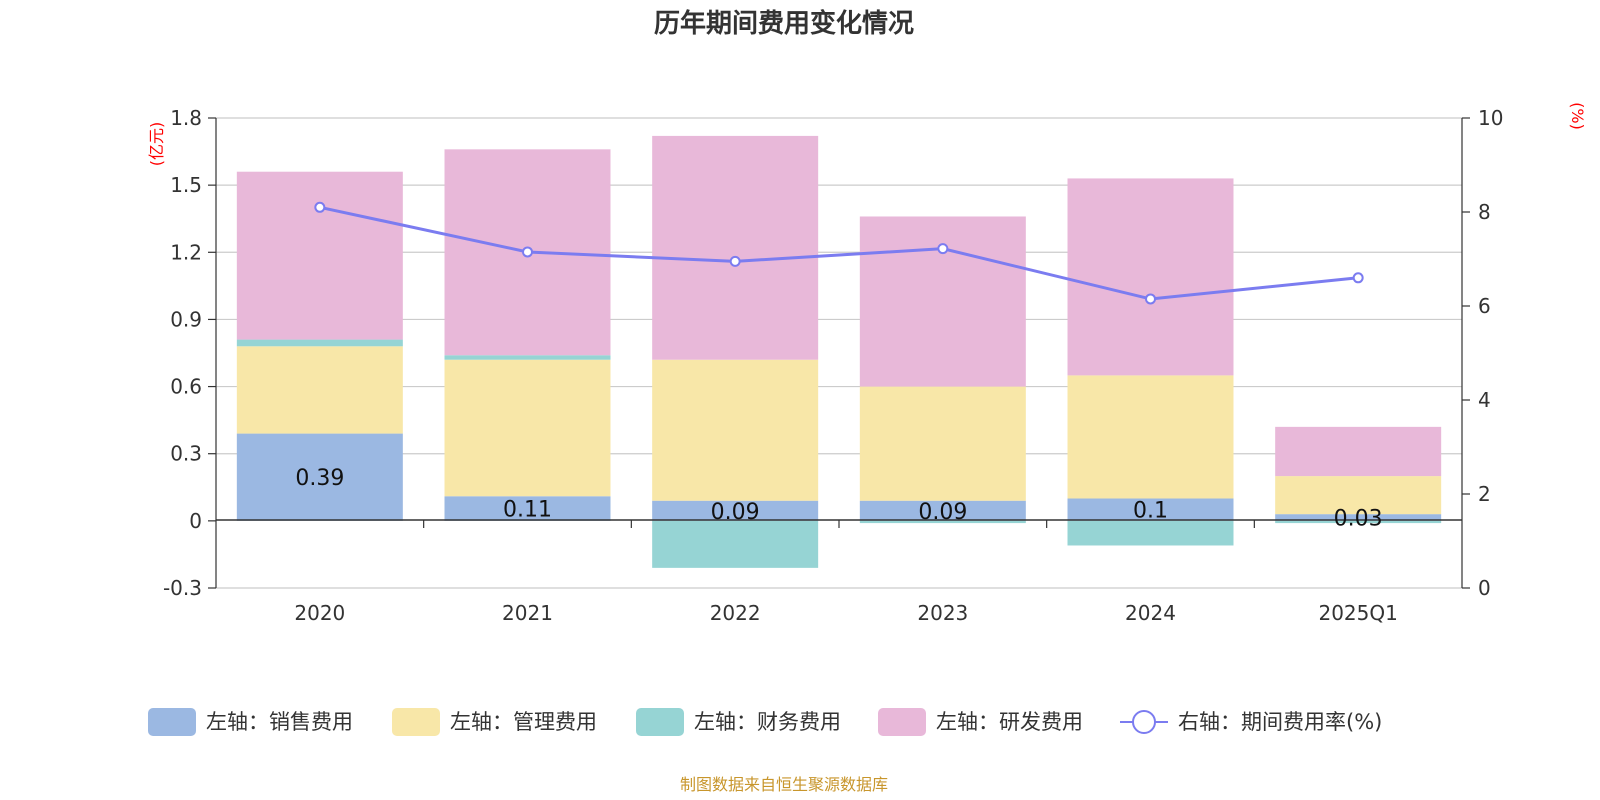  Describe the element at coordinates (1150, 613) in the screenshot. I see `x-tick-label: 2024` at that location.